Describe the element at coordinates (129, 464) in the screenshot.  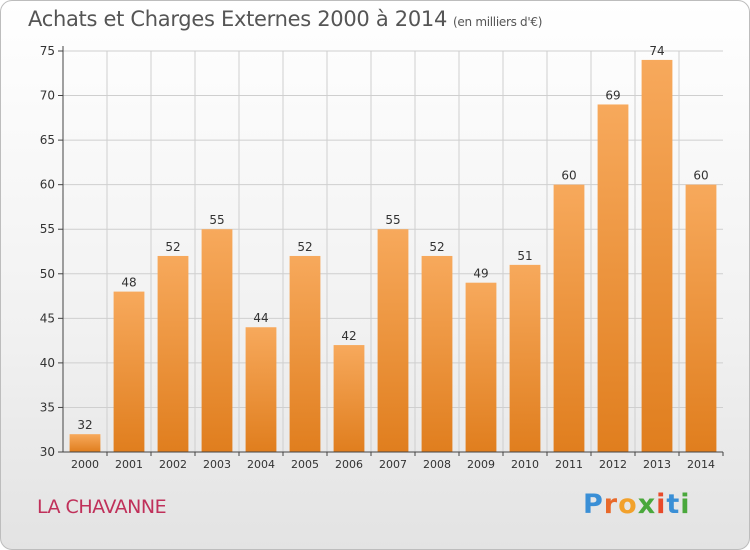
I see `x-tick-label: 2001` at that location.